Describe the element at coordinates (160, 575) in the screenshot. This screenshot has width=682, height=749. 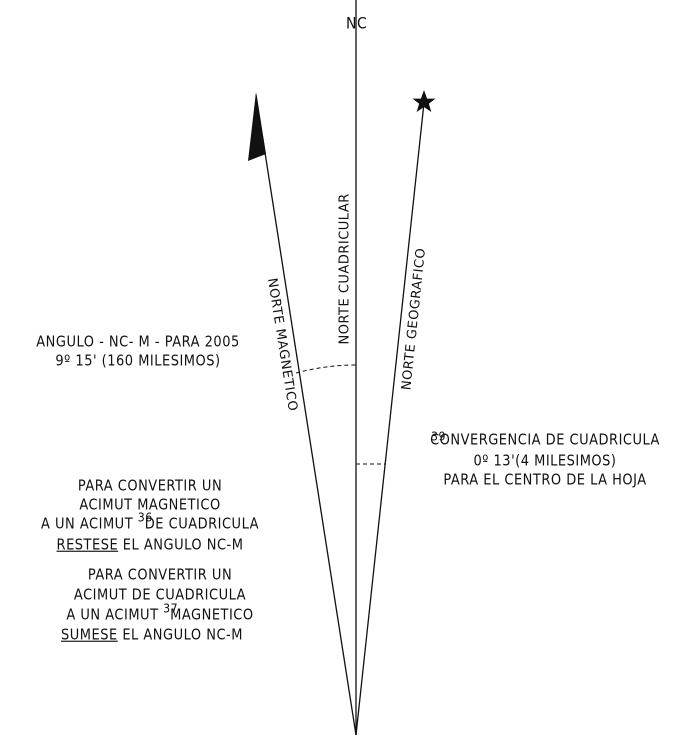
I see `sumese-line-1: PARA CONVERTIR UN` at that location.